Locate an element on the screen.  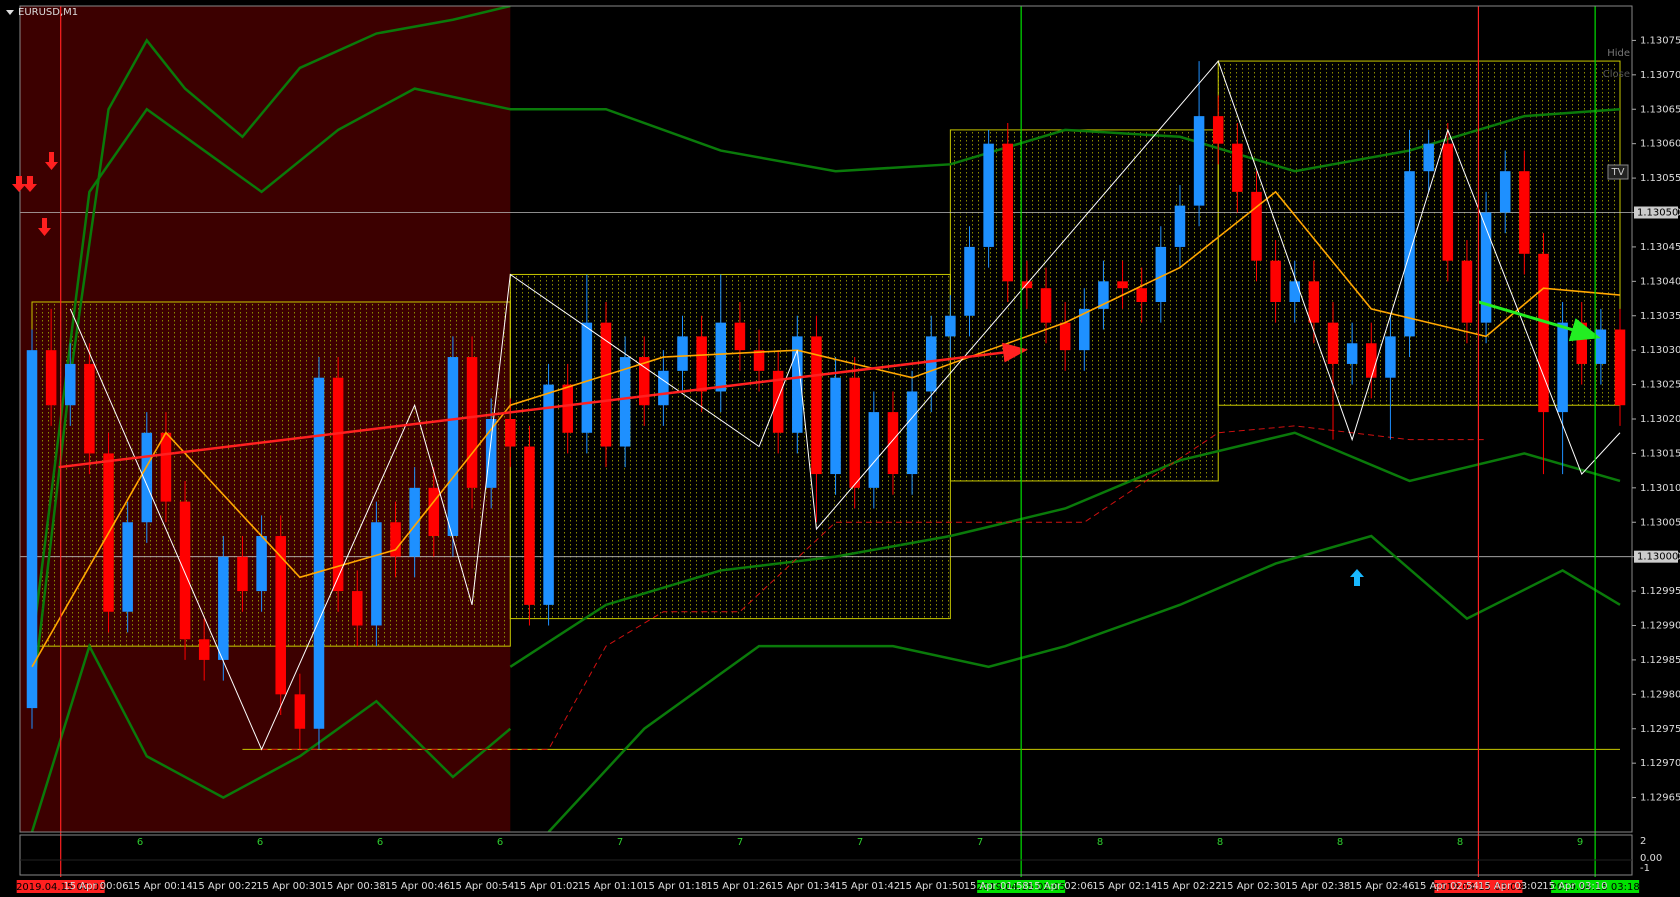
time-marker-label: 2019.04.15 00:03 is located at coordinates (60, 887).